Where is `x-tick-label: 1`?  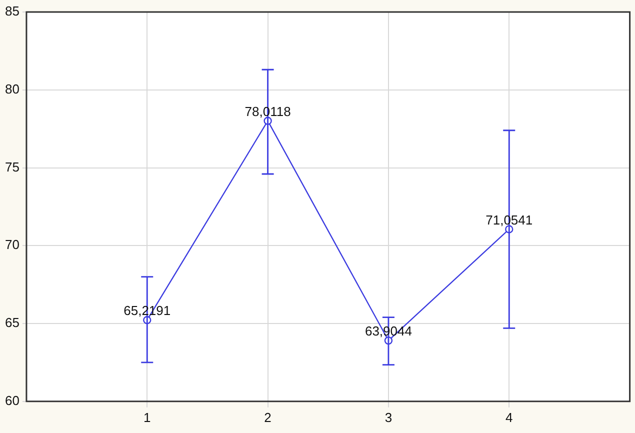
x-tick-label: 1 is located at coordinates (147, 417).